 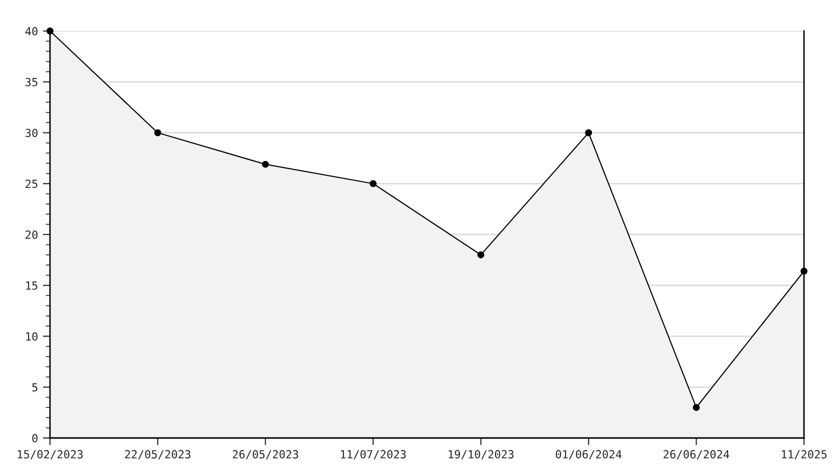 I want to click on y-tick-label: 10, so click(x=32, y=336).